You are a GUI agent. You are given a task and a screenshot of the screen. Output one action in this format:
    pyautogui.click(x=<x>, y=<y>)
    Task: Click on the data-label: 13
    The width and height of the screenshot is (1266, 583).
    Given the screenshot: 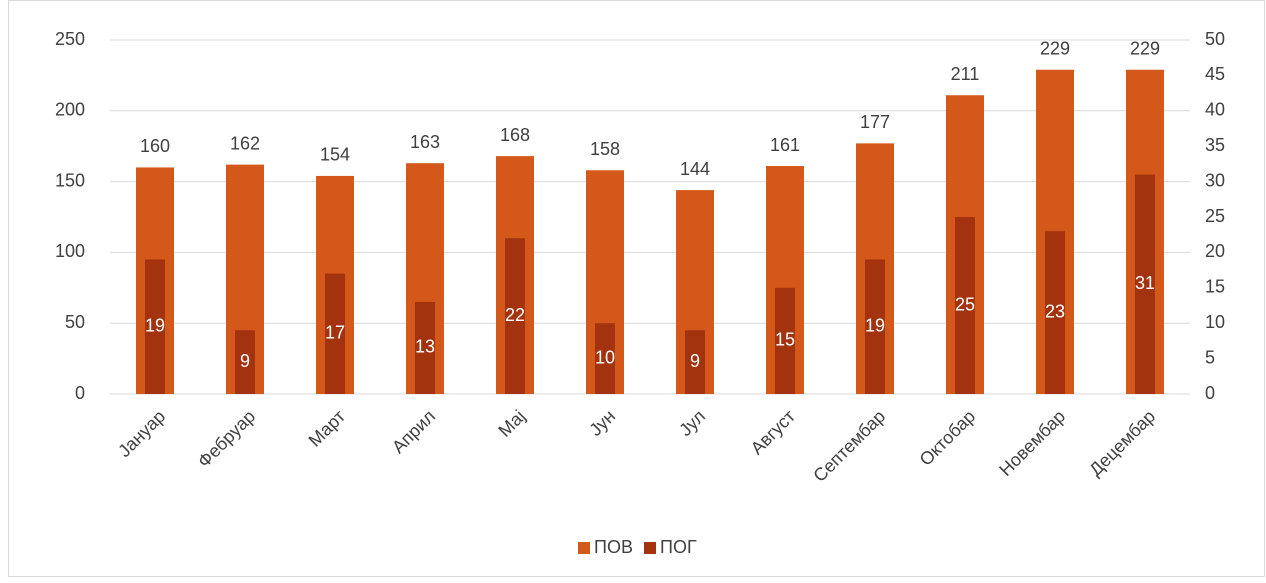 What is the action you would take?
    pyautogui.click(x=425, y=347)
    